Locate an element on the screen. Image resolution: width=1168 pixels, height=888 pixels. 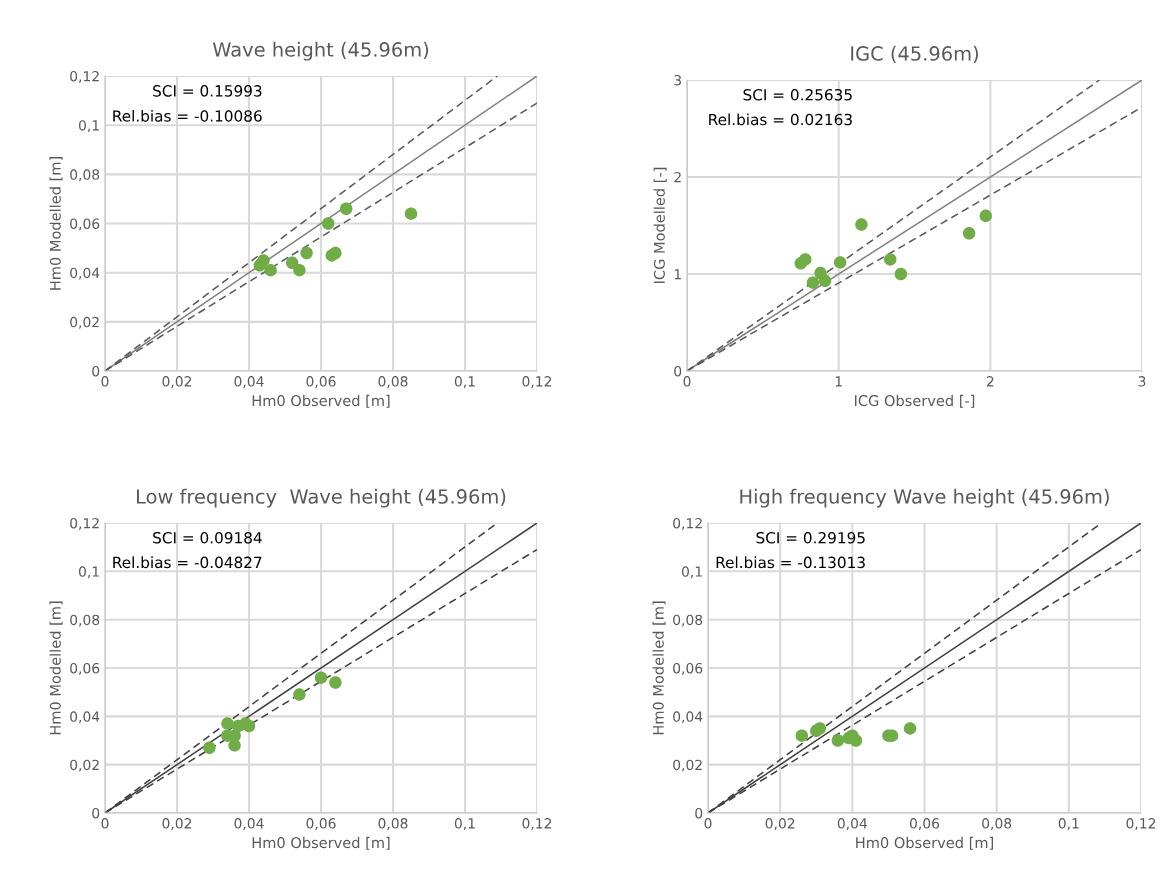
annotation: Rel.bias = -0.13013 is located at coordinates (790, 562).